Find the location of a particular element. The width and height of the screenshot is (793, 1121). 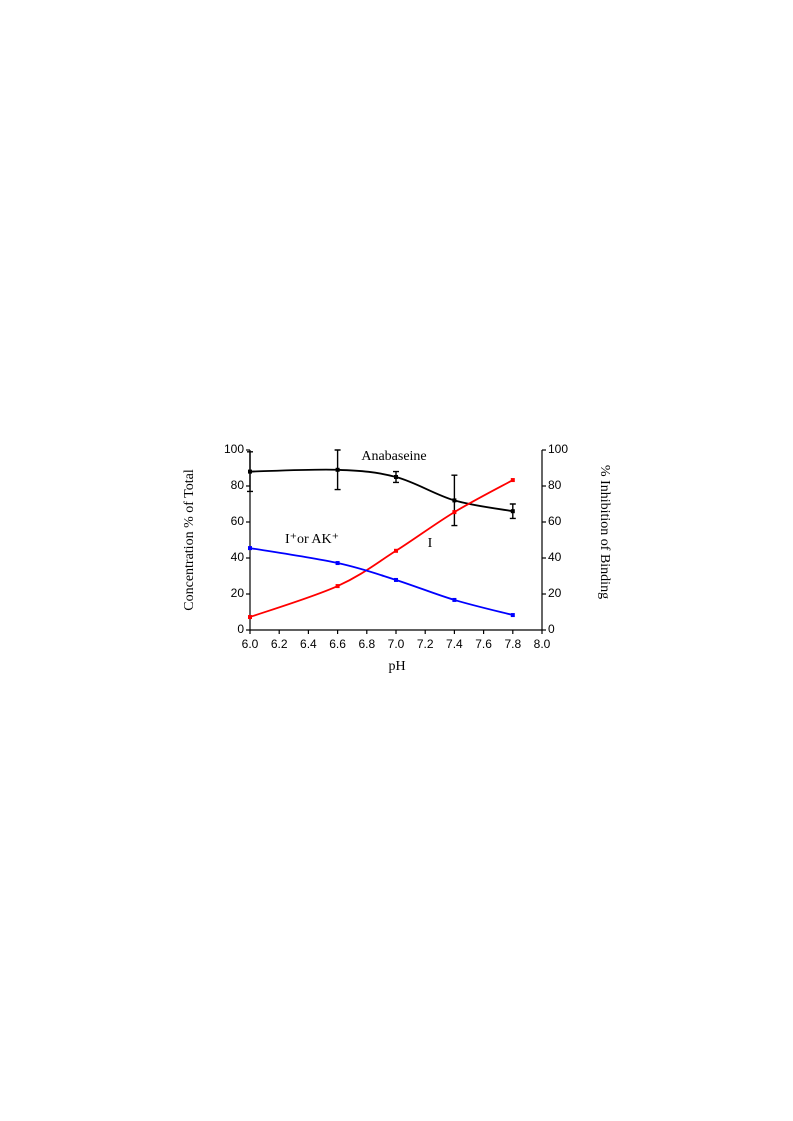

y2-tick-label: 100 is located at coordinates (558, 449).